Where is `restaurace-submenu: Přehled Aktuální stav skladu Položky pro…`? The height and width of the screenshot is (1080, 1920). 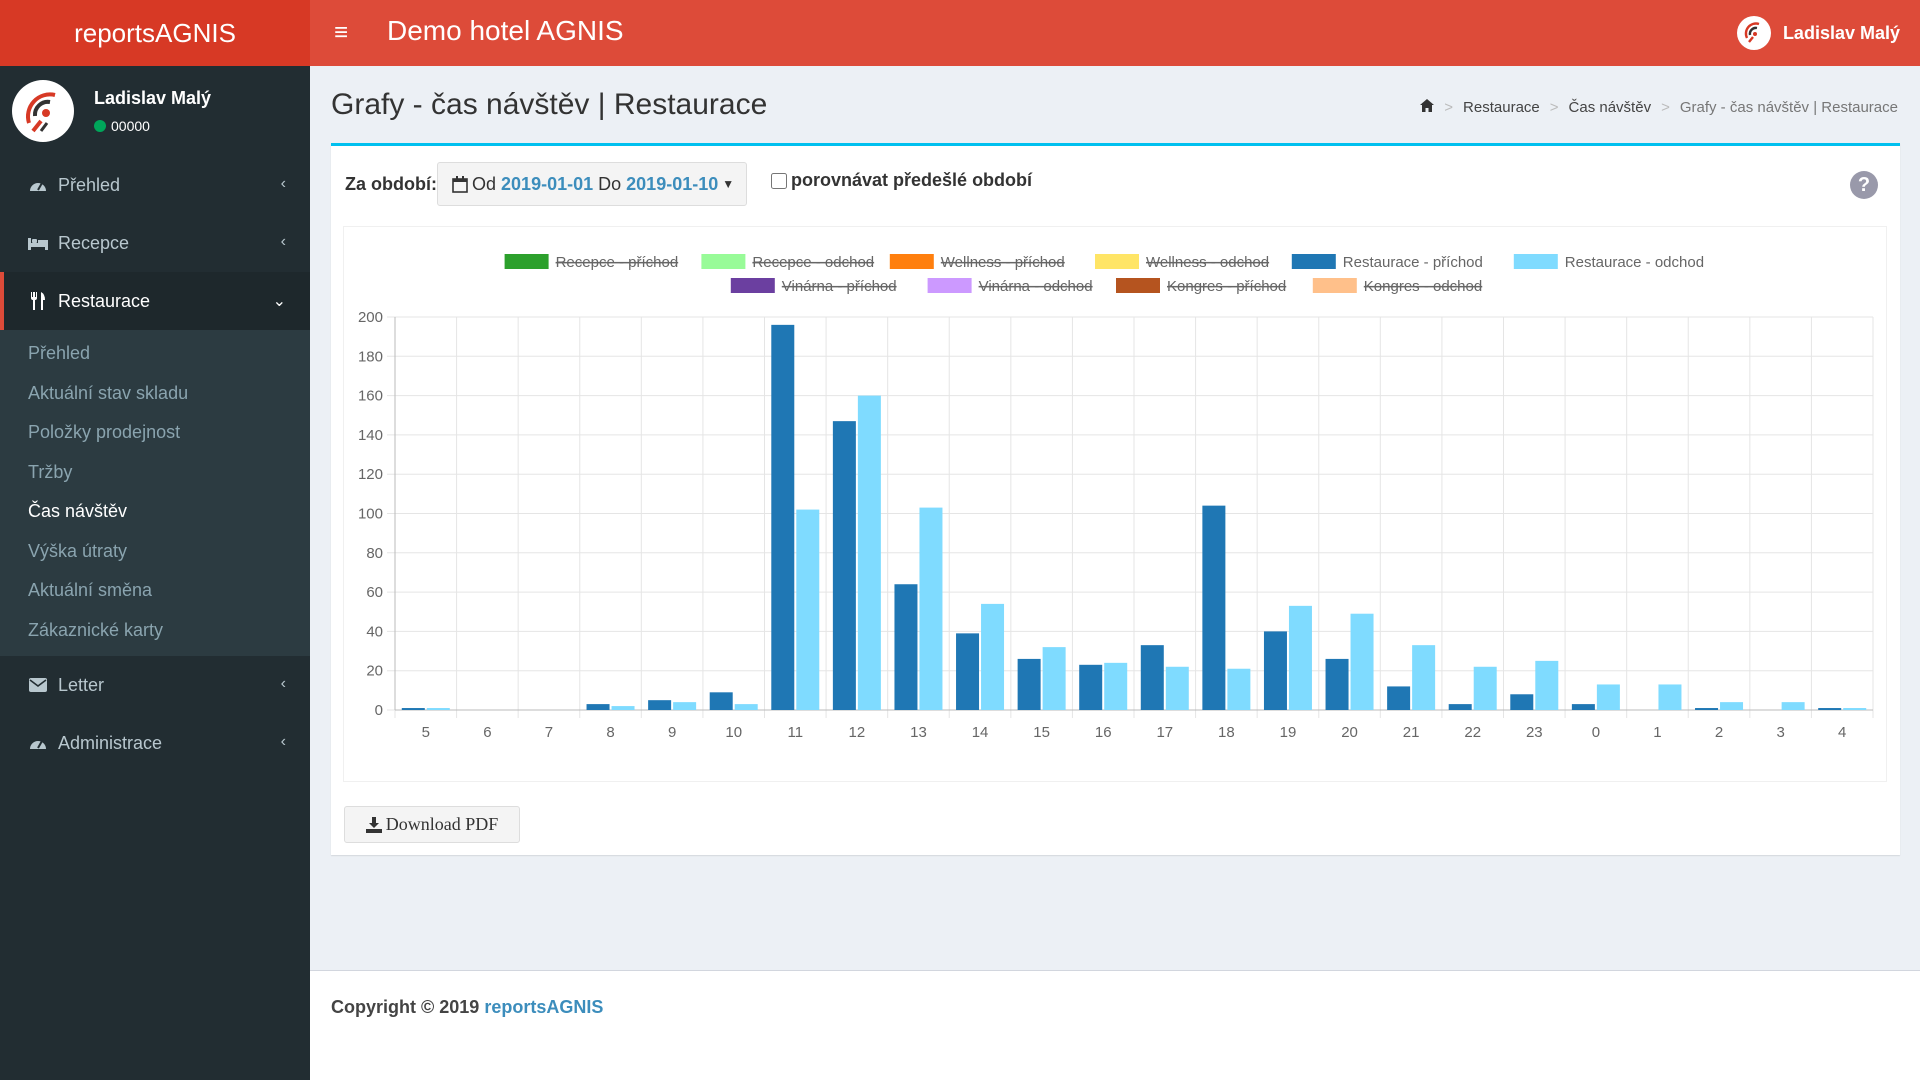
restaurace-submenu: Přehled Aktuální stav skladu Položky pro… is located at coordinates (155, 493).